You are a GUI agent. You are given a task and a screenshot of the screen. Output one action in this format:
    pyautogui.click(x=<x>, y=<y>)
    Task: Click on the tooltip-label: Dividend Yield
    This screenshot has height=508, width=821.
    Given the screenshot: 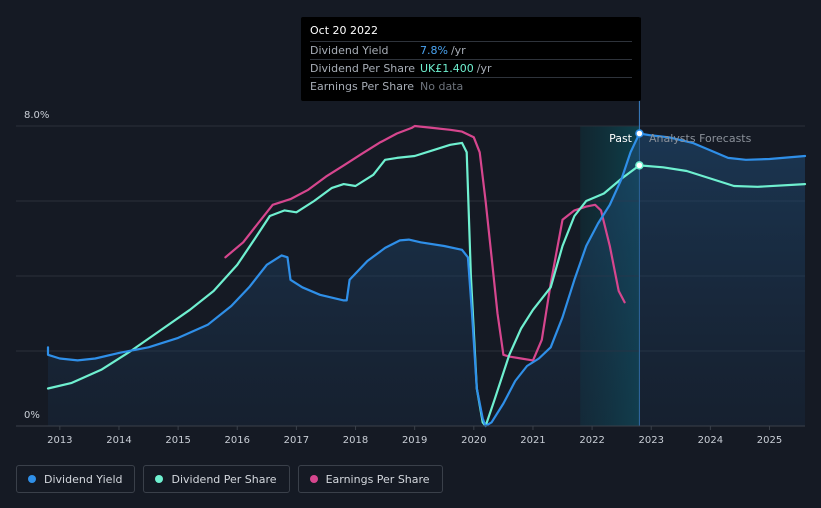 What is the action you would take?
    pyautogui.click(x=349, y=50)
    